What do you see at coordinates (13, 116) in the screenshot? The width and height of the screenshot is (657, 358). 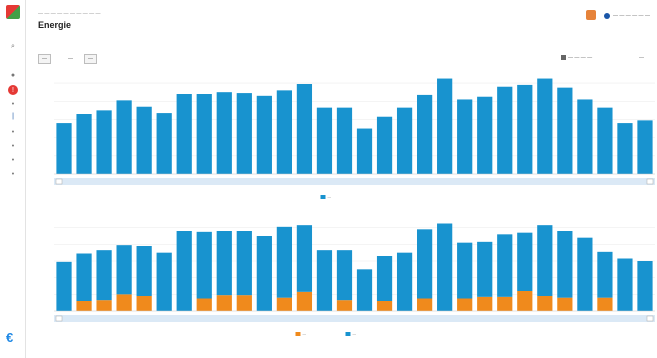 I see `active-nav-icon: |` at bounding box center [13, 116].